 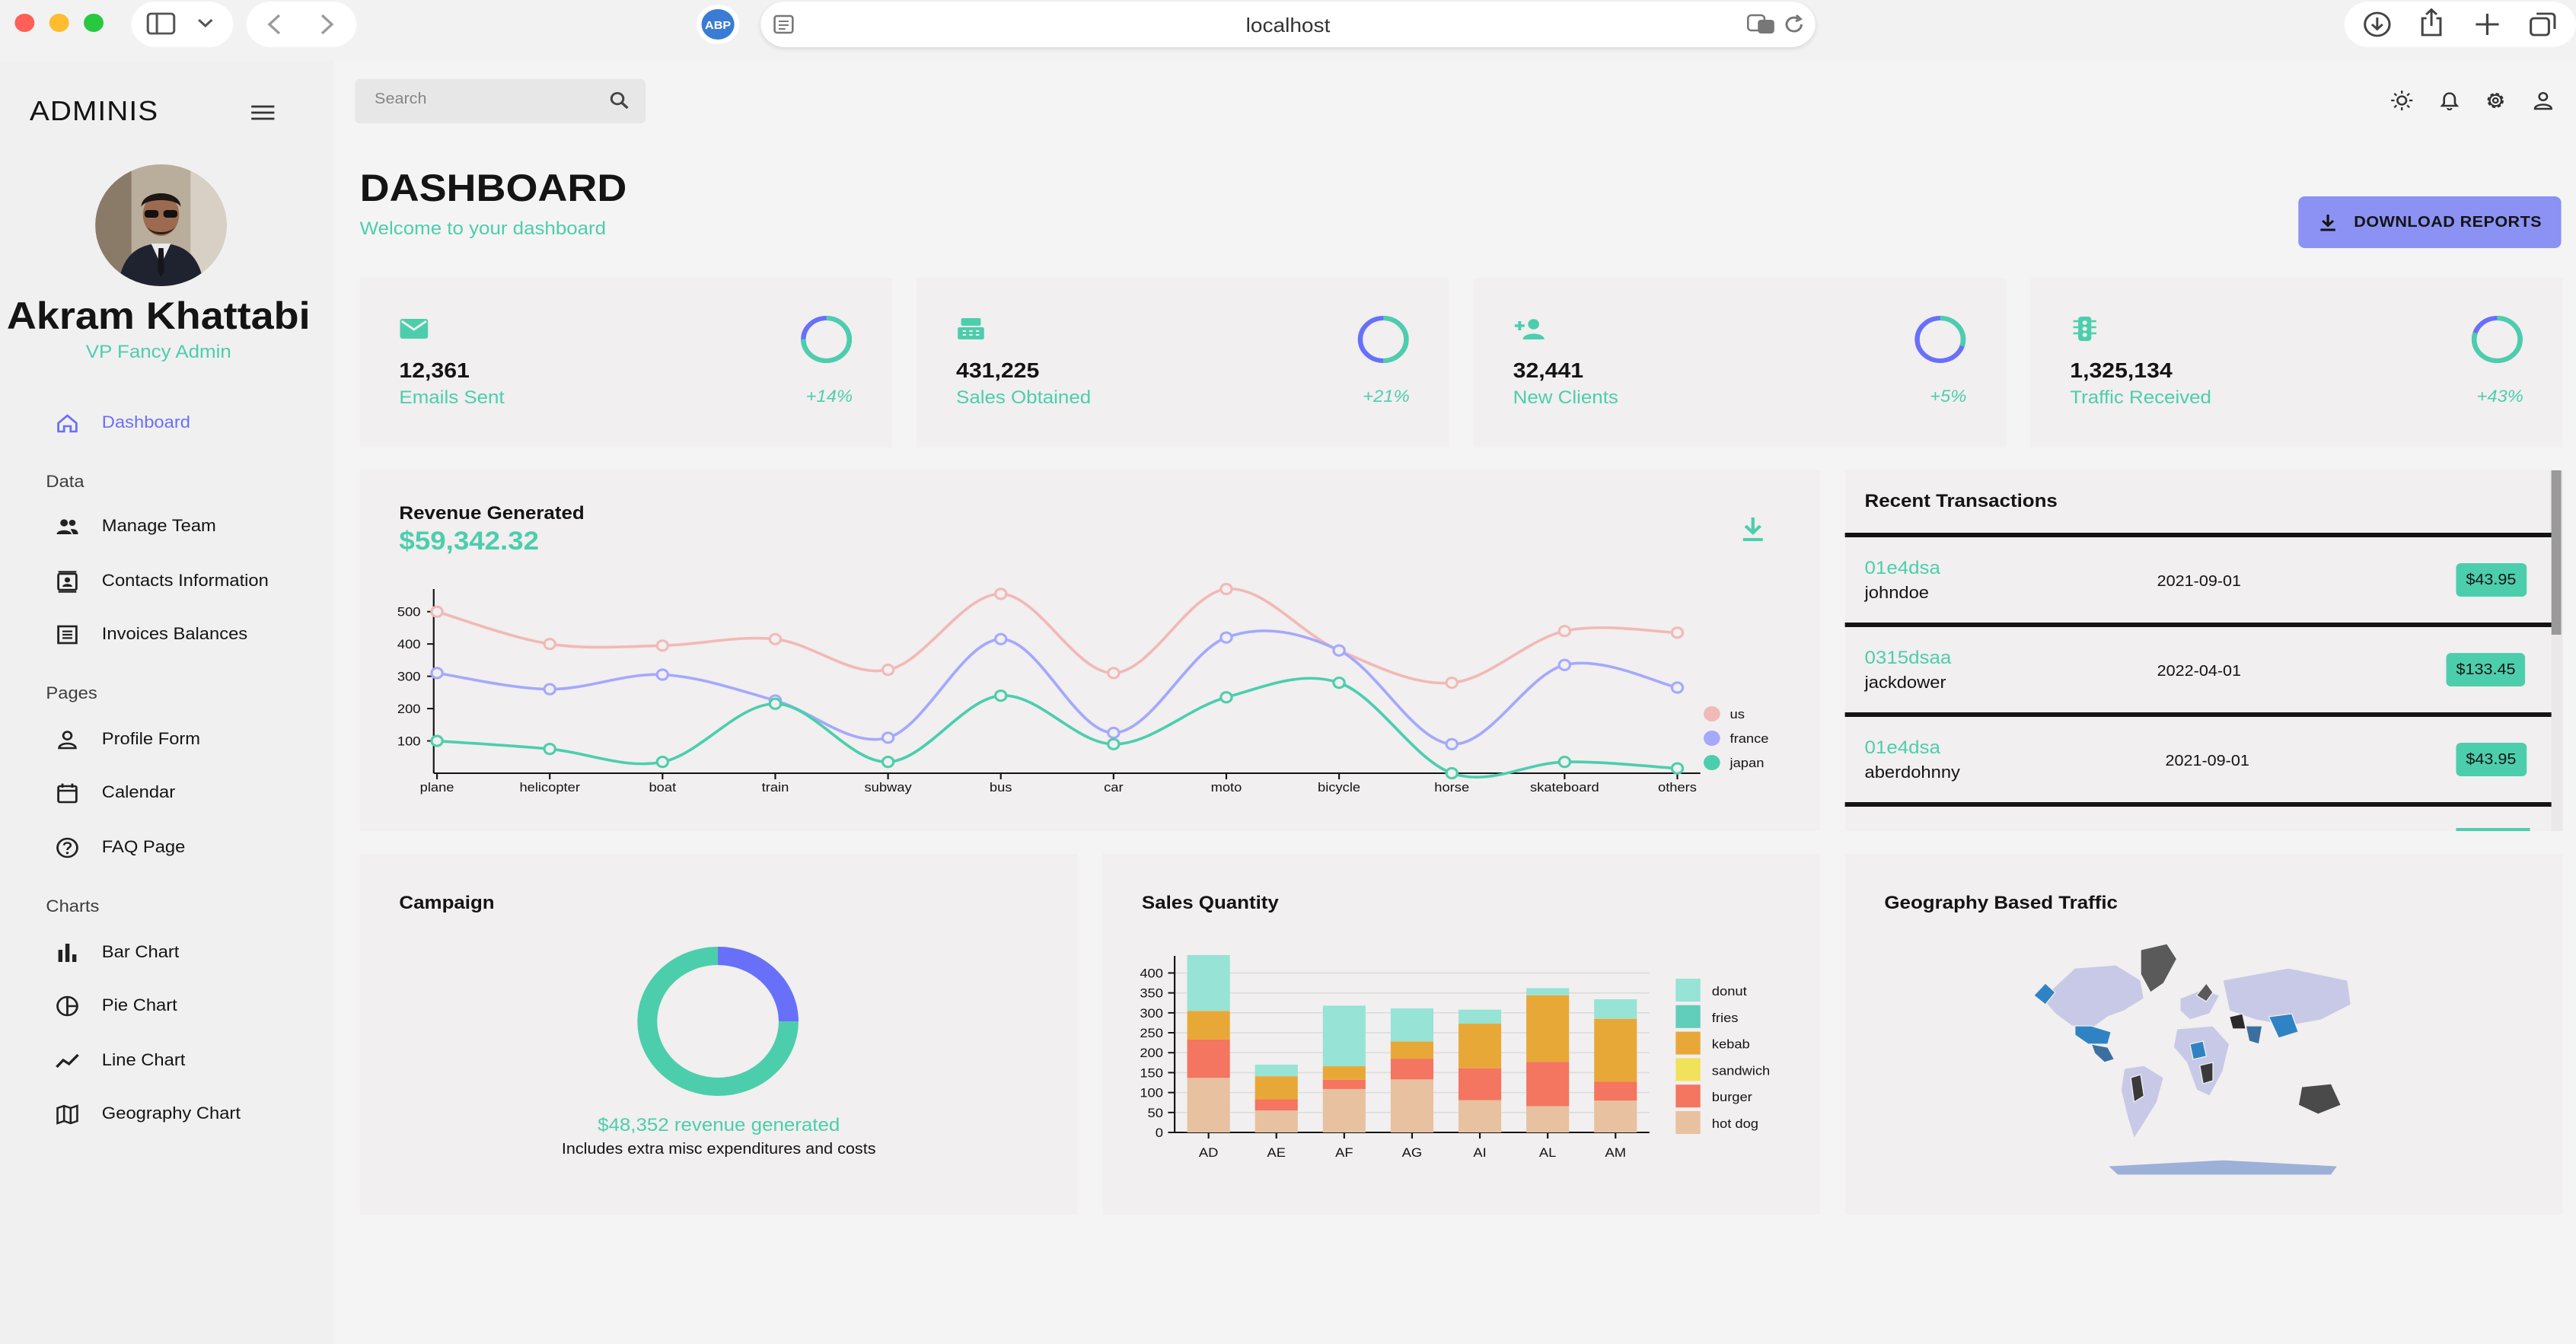 What do you see at coordinates (187, 848) in the screenshot?
I see `sidebar-item-faq: FAQ Page` at bounding box center [187, 848].